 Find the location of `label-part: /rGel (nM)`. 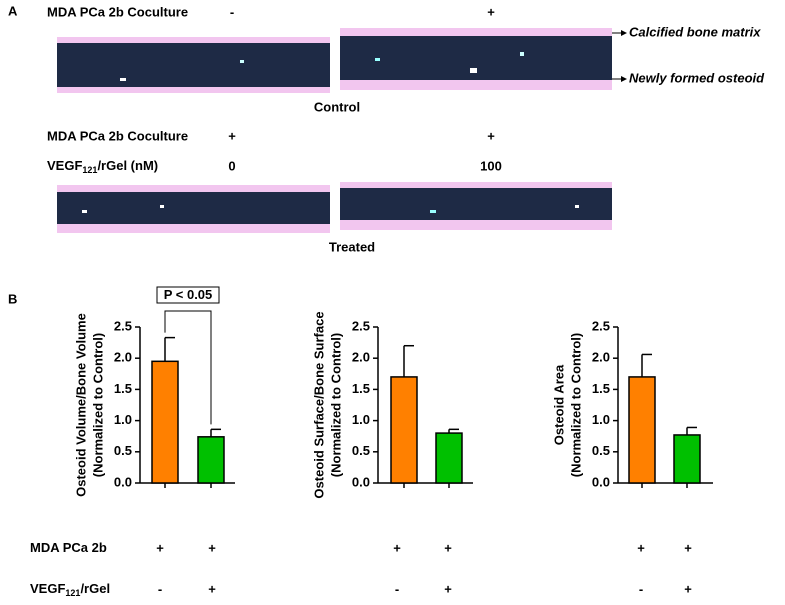

label-part: /rGel (nM) is located at coordinates (127, 165).